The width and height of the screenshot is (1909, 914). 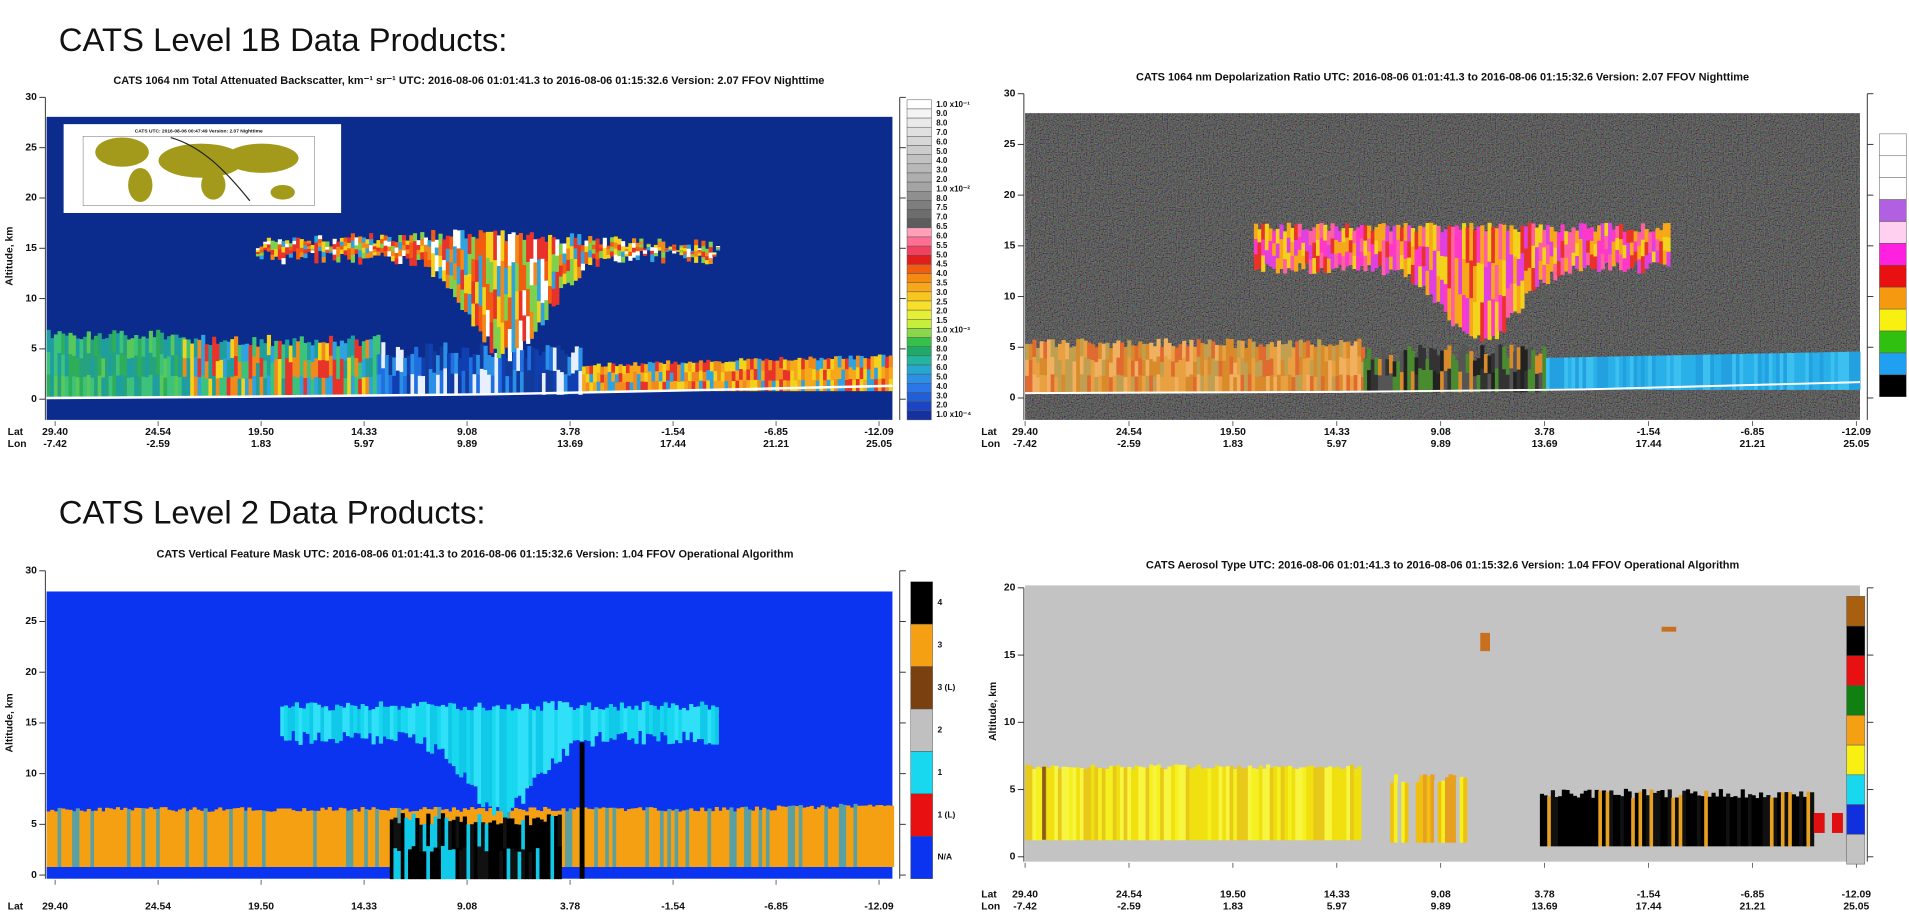 I want to click on colorbar-label: 5.5, so click(x=942, y=245).